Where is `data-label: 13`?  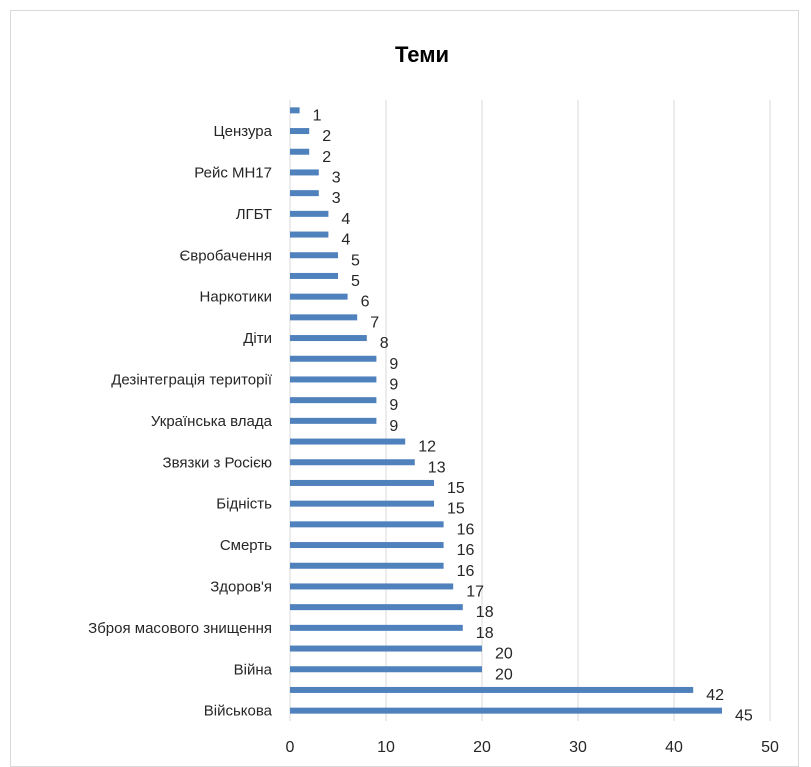 data-label: 13 is located at coordinates (437, 467).